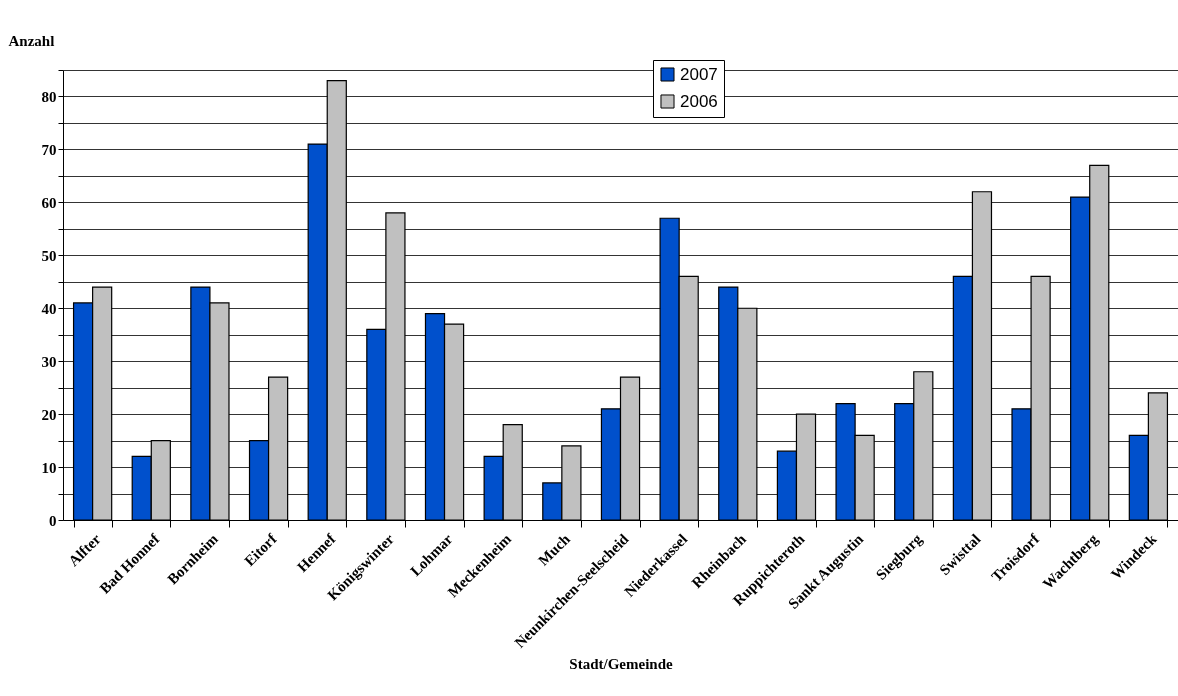 This screenshot has height=696, width=1178. I want to click on y-axis-title: Anzahl, so click(31, 40).